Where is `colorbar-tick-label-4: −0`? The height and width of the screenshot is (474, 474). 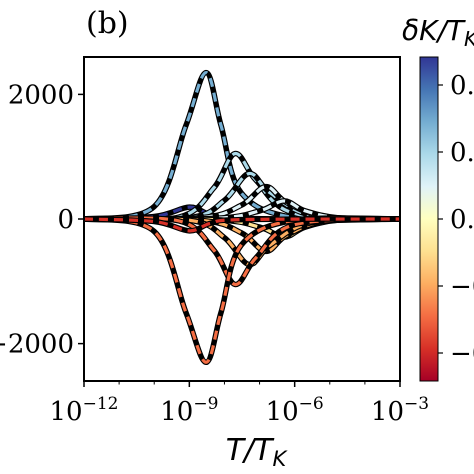
colorbar-tick-label-4: −0 is located at coordinates (462, 354).